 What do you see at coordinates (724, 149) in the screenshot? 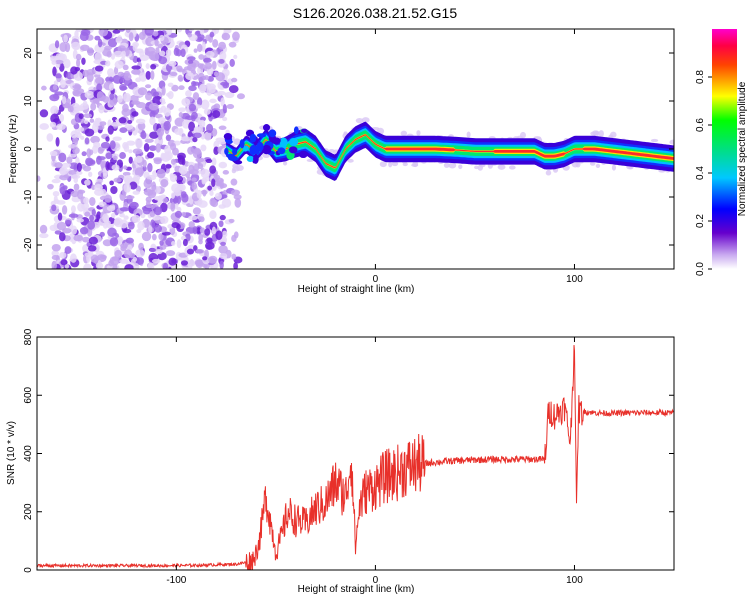
I see `colorbar-gradient` at bounding box center [724, 149].